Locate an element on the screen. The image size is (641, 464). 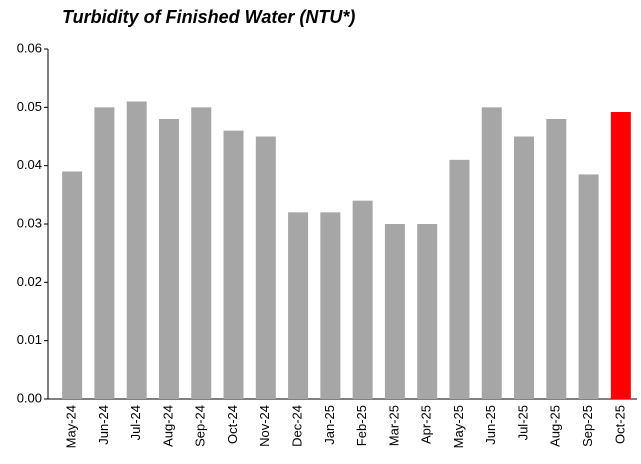
x-tick-label: Oct-24 is located at coordinates (232, 424).